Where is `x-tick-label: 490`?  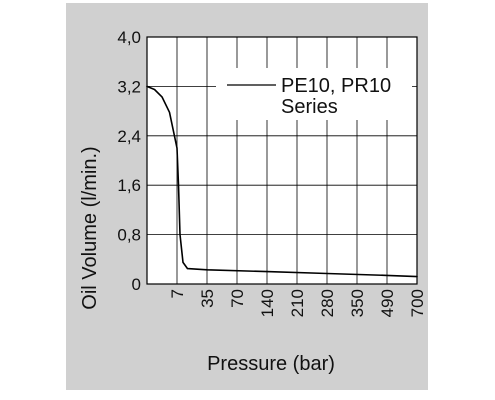 x-tick-label: 490 is located at coordinates (387, 303).